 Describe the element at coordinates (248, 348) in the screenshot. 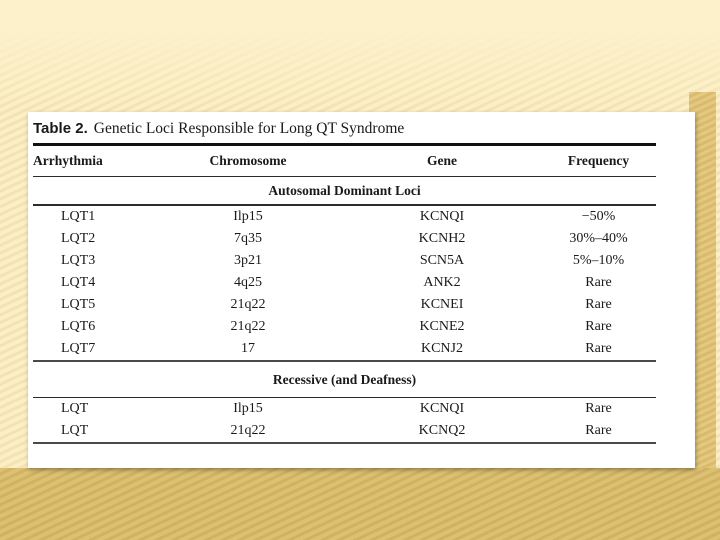

I see `cell-chromosome: 17` at that location.